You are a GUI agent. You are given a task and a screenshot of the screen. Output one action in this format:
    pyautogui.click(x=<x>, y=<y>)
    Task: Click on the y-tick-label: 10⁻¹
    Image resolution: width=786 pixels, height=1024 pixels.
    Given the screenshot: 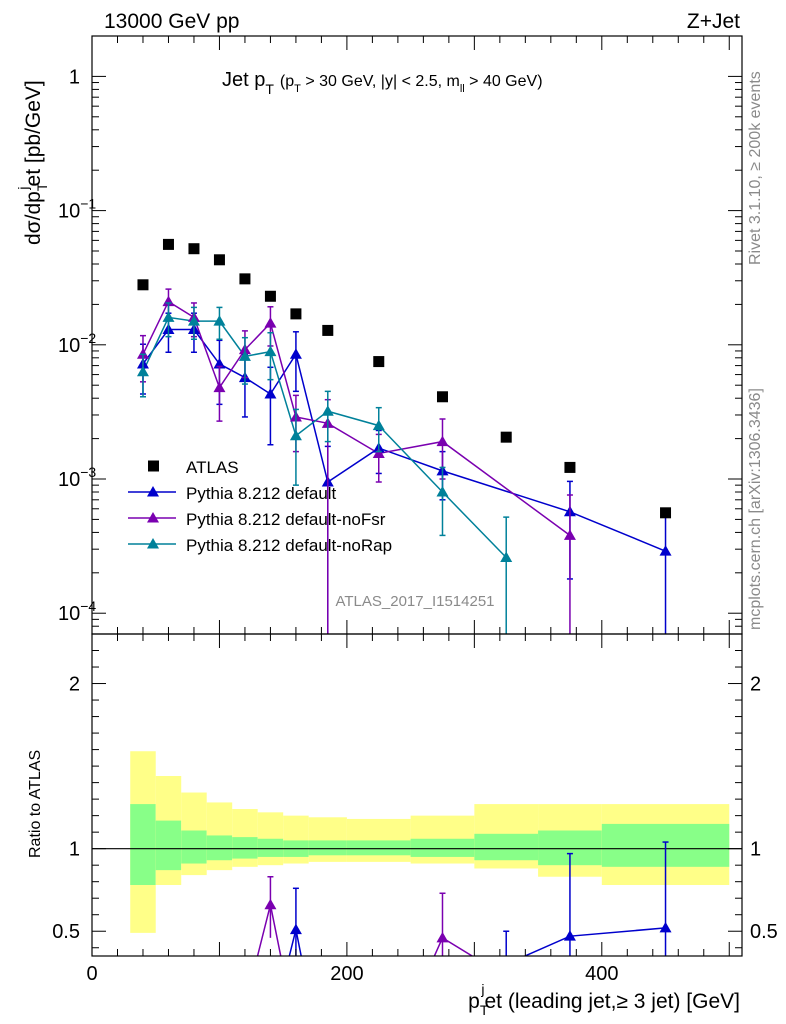 What is the action you would take?
    pyautogui.click(x=77, y=209)
    